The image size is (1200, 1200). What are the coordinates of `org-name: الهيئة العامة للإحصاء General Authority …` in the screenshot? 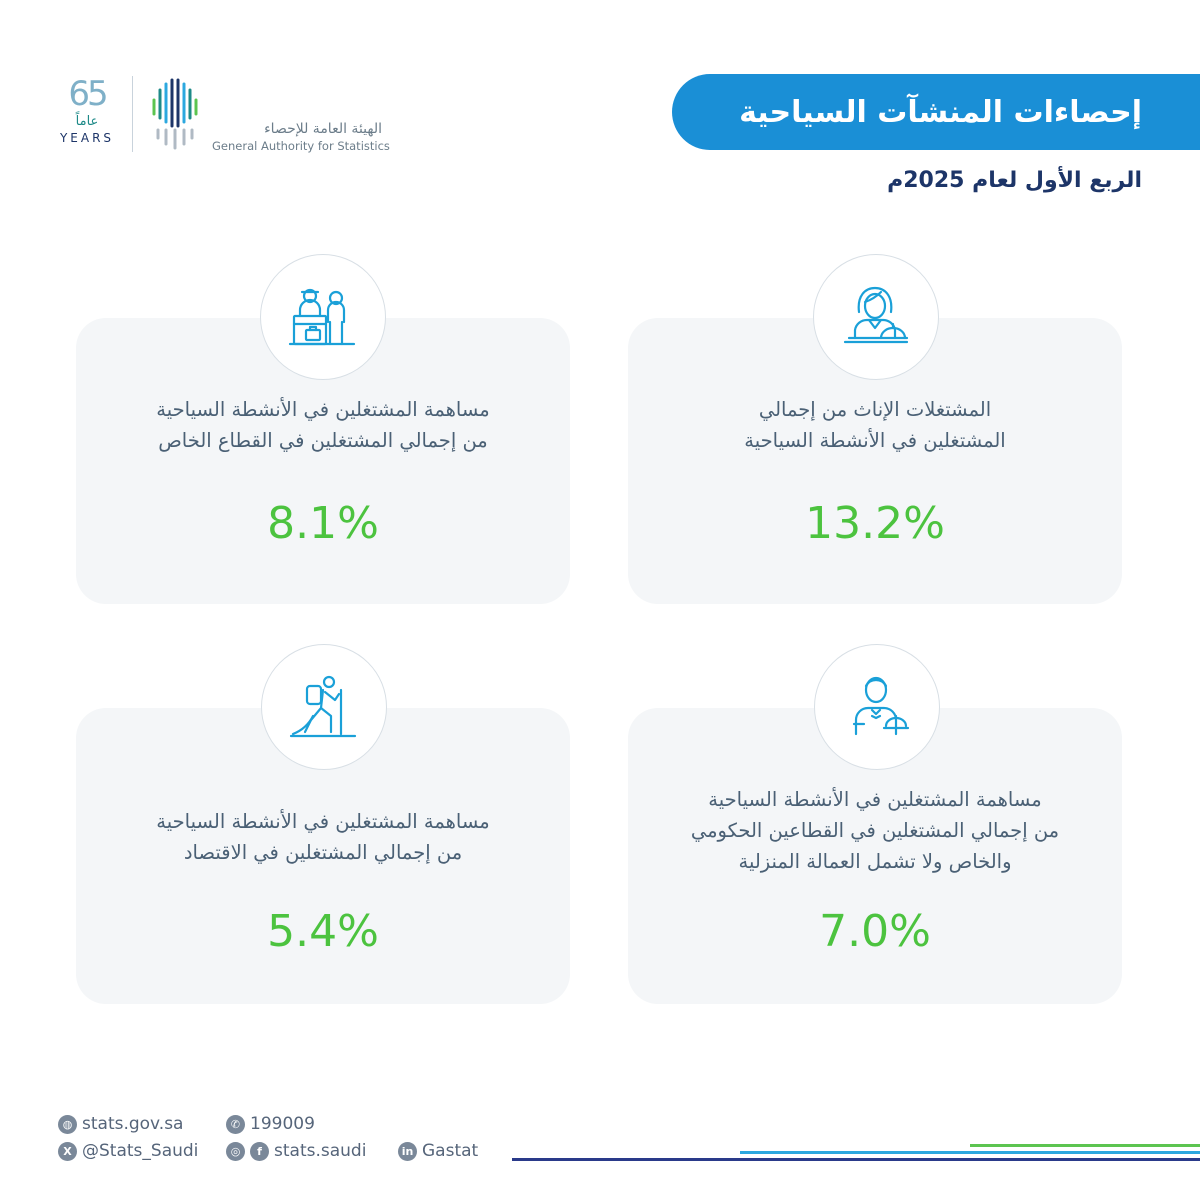 It's located at (301, 137).